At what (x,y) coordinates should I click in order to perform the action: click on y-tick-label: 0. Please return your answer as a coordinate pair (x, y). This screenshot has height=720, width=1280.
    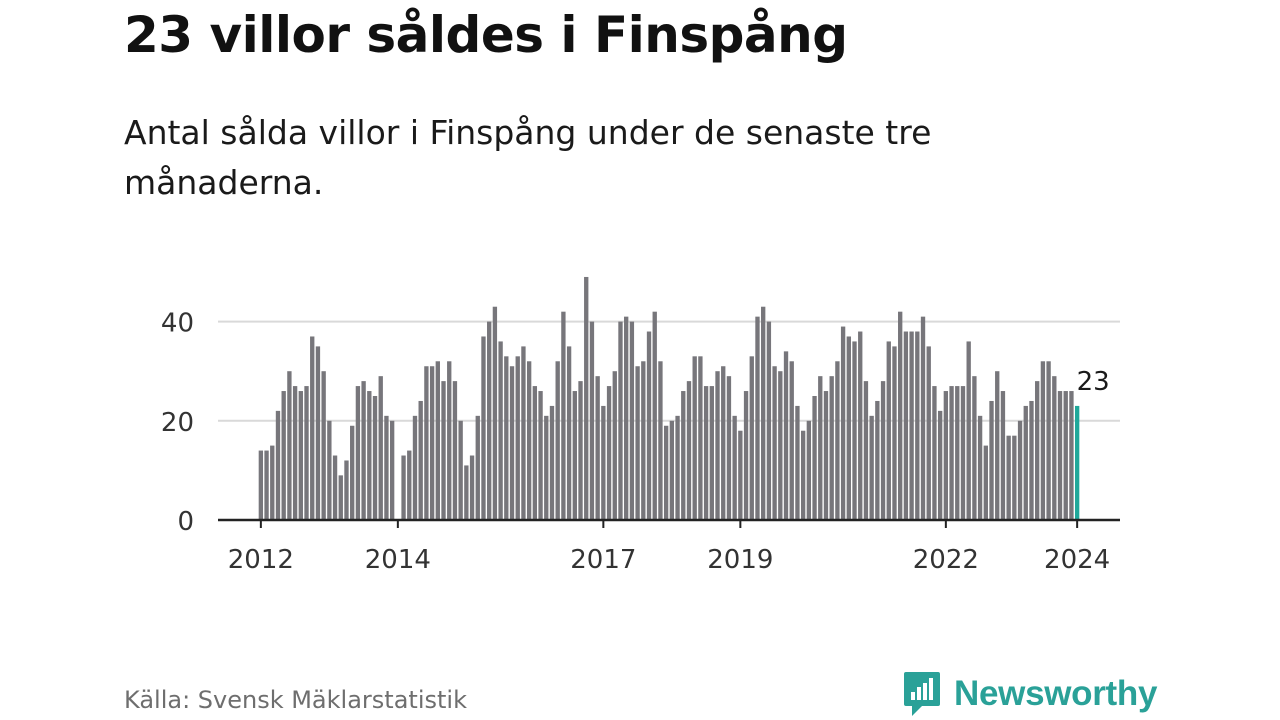
    Looking at the image, I should click on (185, 522).